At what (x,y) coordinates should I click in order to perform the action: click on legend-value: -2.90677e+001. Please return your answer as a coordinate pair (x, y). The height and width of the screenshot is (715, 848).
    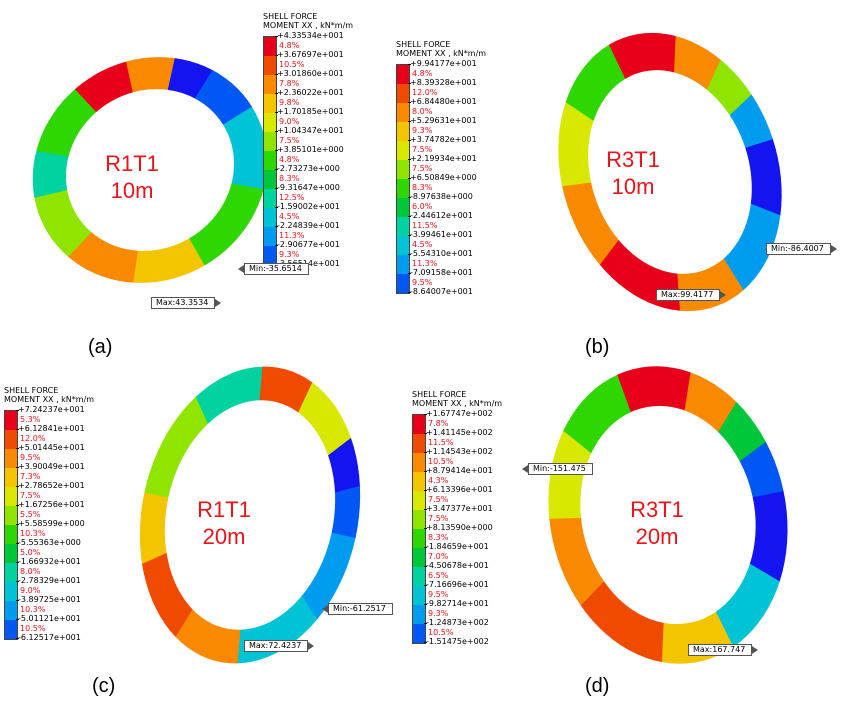
    Looking at the image, I should click on (308, 244).